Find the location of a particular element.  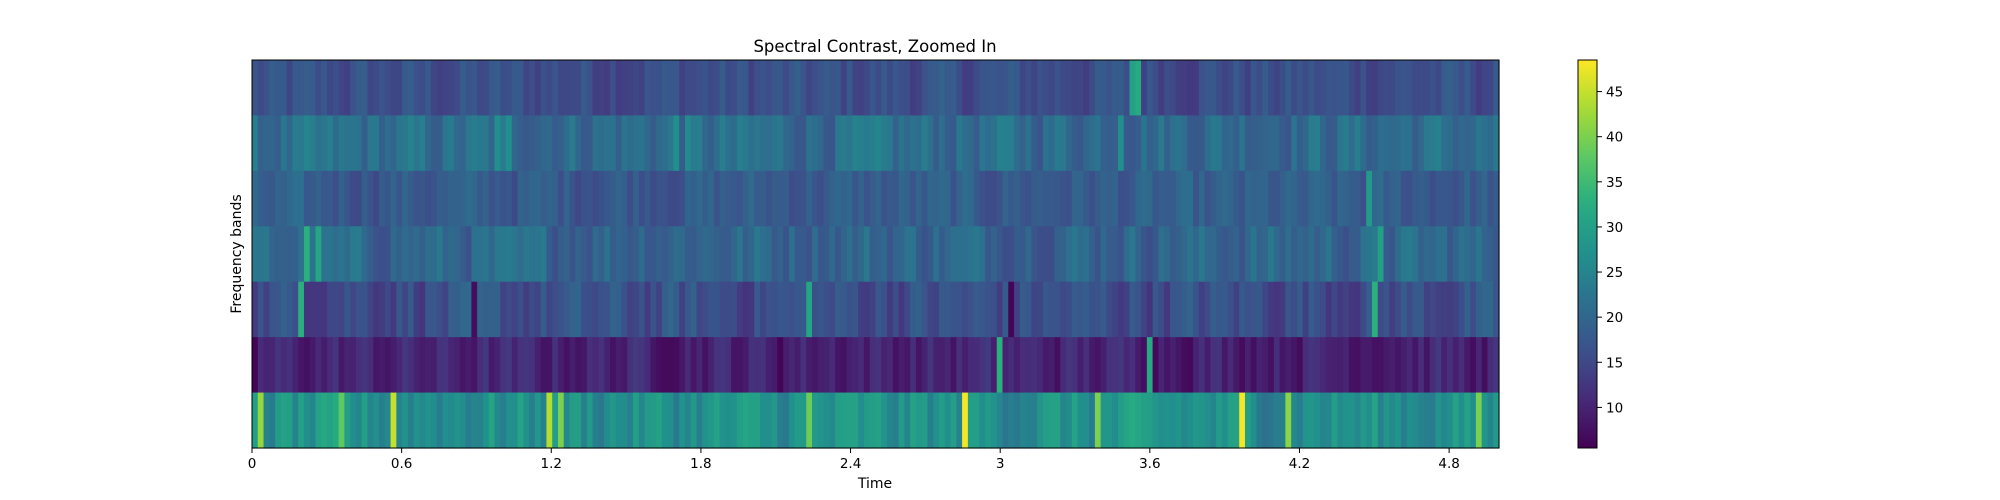

colorbar-tick-label: 45 is located at coordinates (1614, 93).